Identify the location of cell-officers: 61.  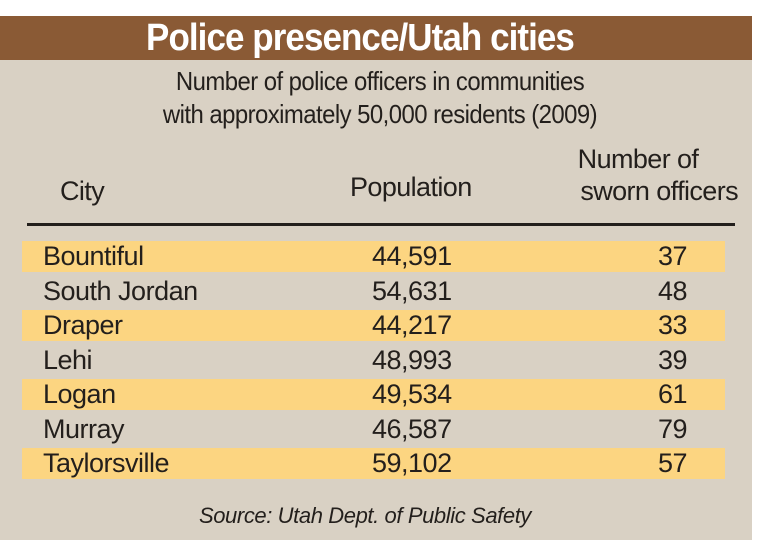
(672, 394).